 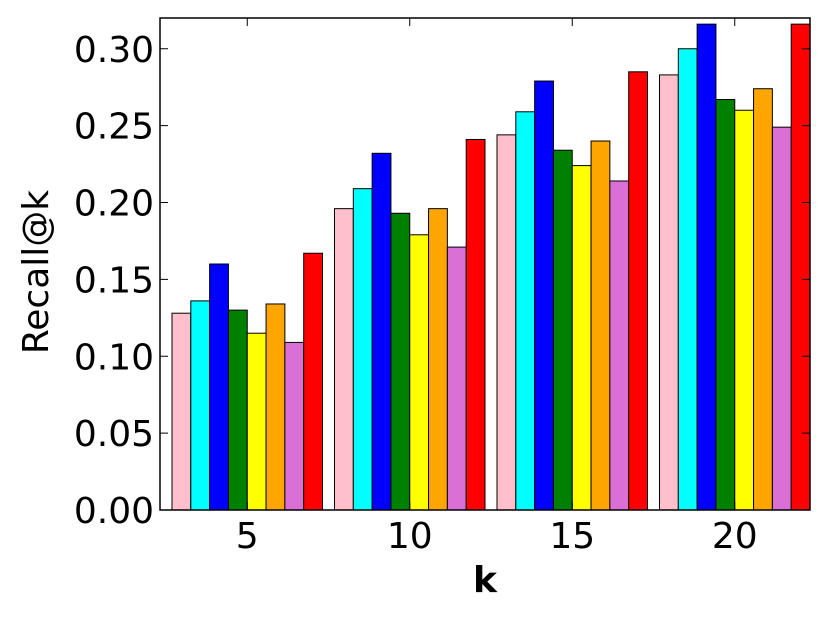 What do you see at coordinates (572, 536) in the screenshot?
I see `x-tick-label: 15` at bounding box center [572, 536].